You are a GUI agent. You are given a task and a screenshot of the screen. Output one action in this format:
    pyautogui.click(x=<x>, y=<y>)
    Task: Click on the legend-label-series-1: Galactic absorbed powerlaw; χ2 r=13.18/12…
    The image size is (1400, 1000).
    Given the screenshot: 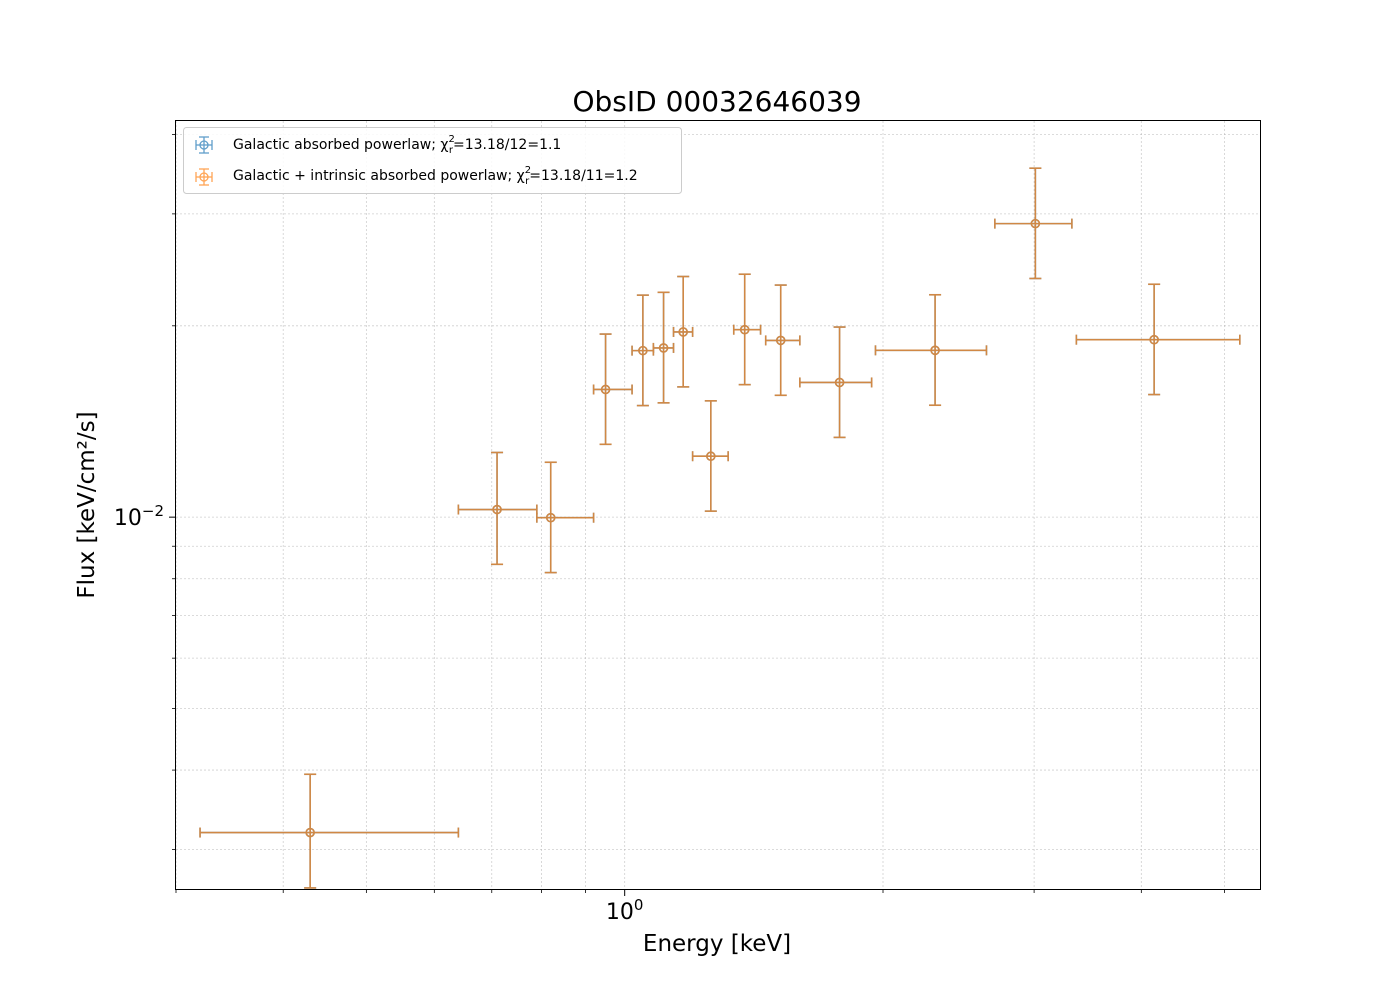 What is the action you would take?
    pyautogui.click(x=397, y=145)
    